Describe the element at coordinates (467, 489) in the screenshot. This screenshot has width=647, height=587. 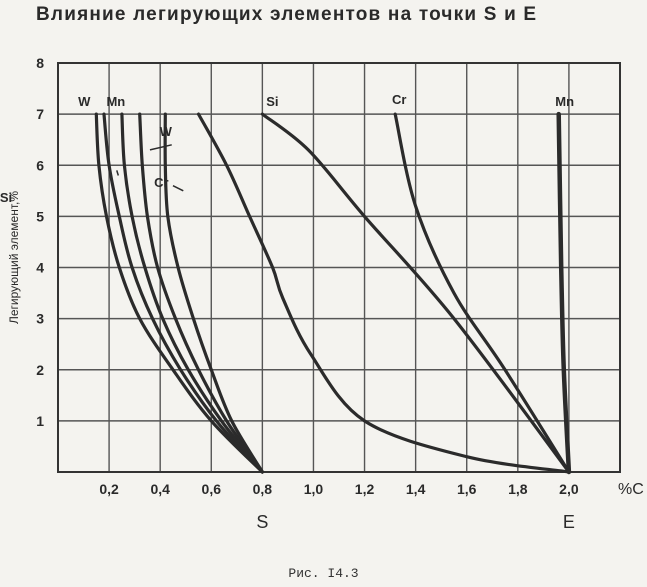
I see `x-tick-label: 1,6` at that location.